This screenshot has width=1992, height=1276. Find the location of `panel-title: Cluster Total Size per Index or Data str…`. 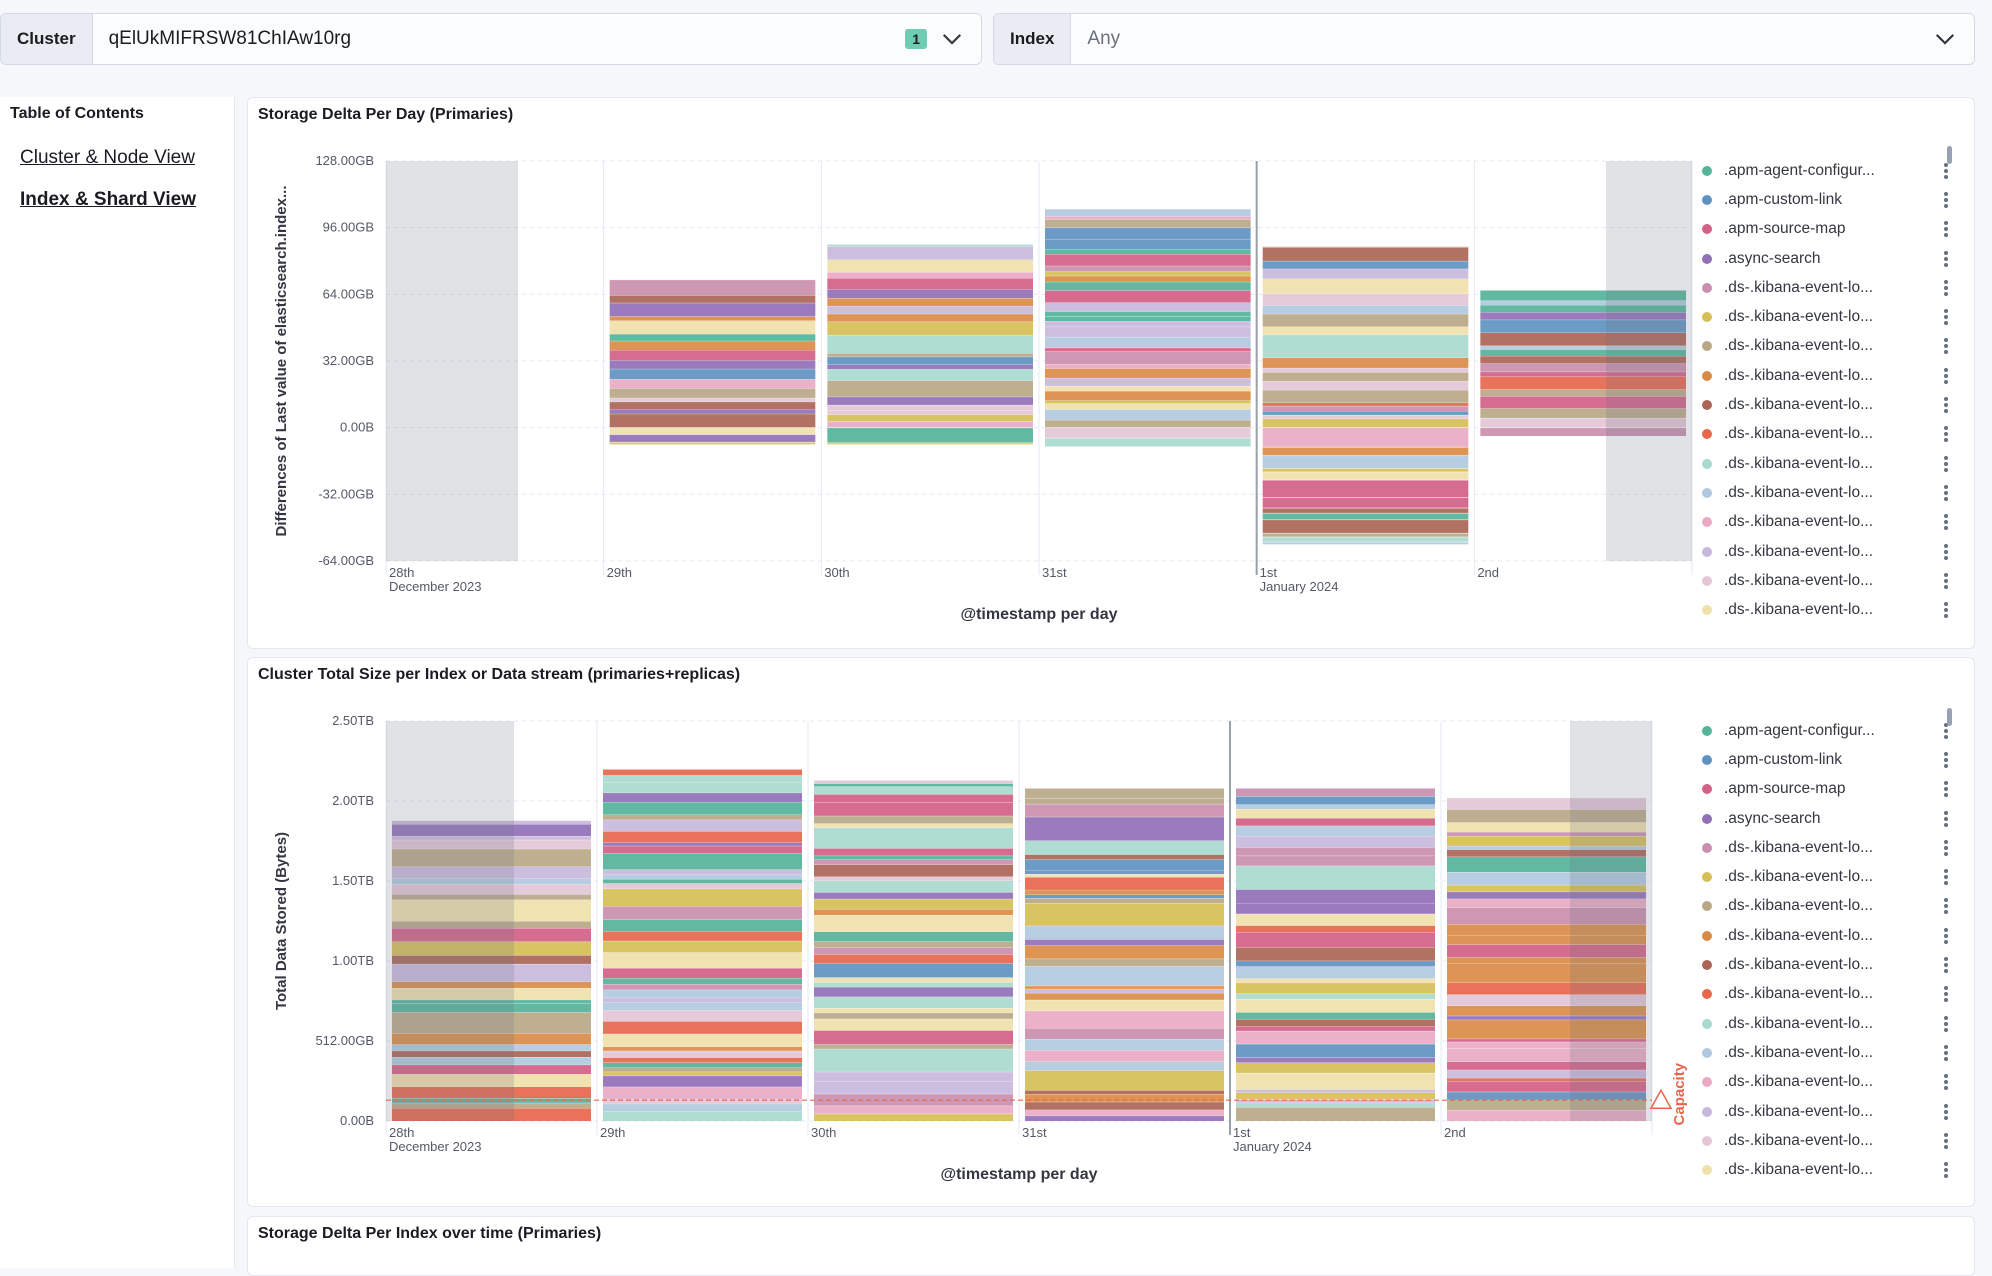

panel-title: Cluster Total Size per Index or Data str… is located at coordinates (499, 674).